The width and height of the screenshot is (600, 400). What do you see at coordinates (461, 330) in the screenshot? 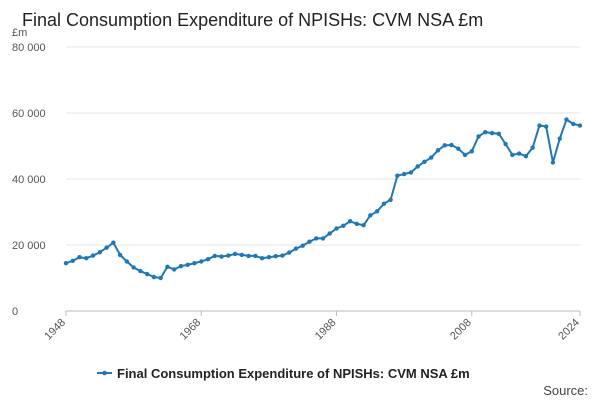
I see `x-tick-label: 2008` at bounding box center [461, 330].